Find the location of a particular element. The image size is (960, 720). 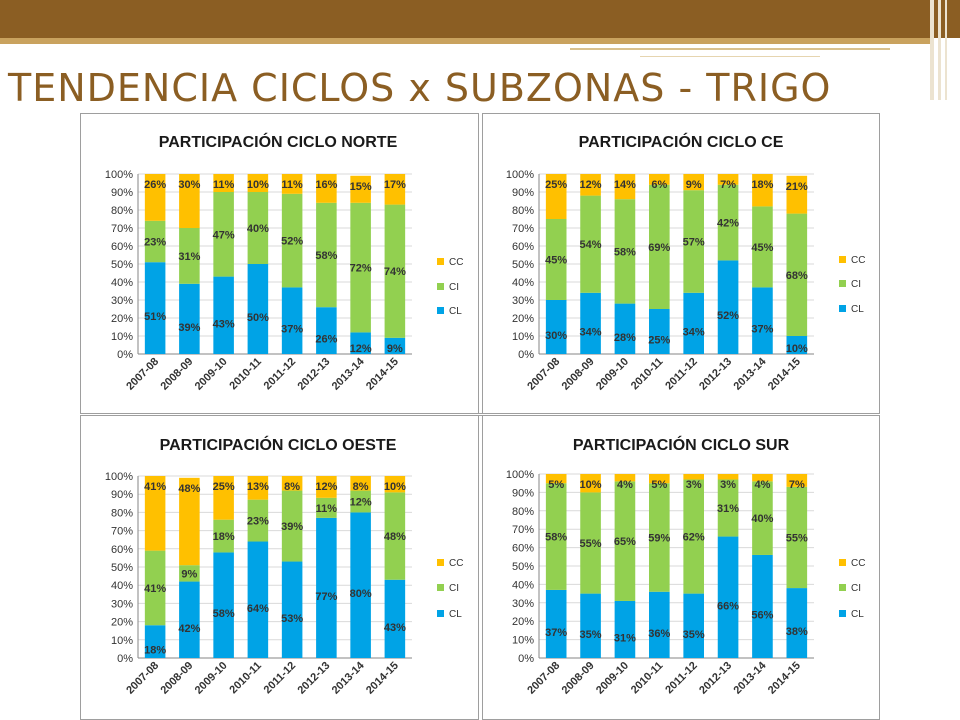

data-label: 10% is located at coordinates (591, 485).